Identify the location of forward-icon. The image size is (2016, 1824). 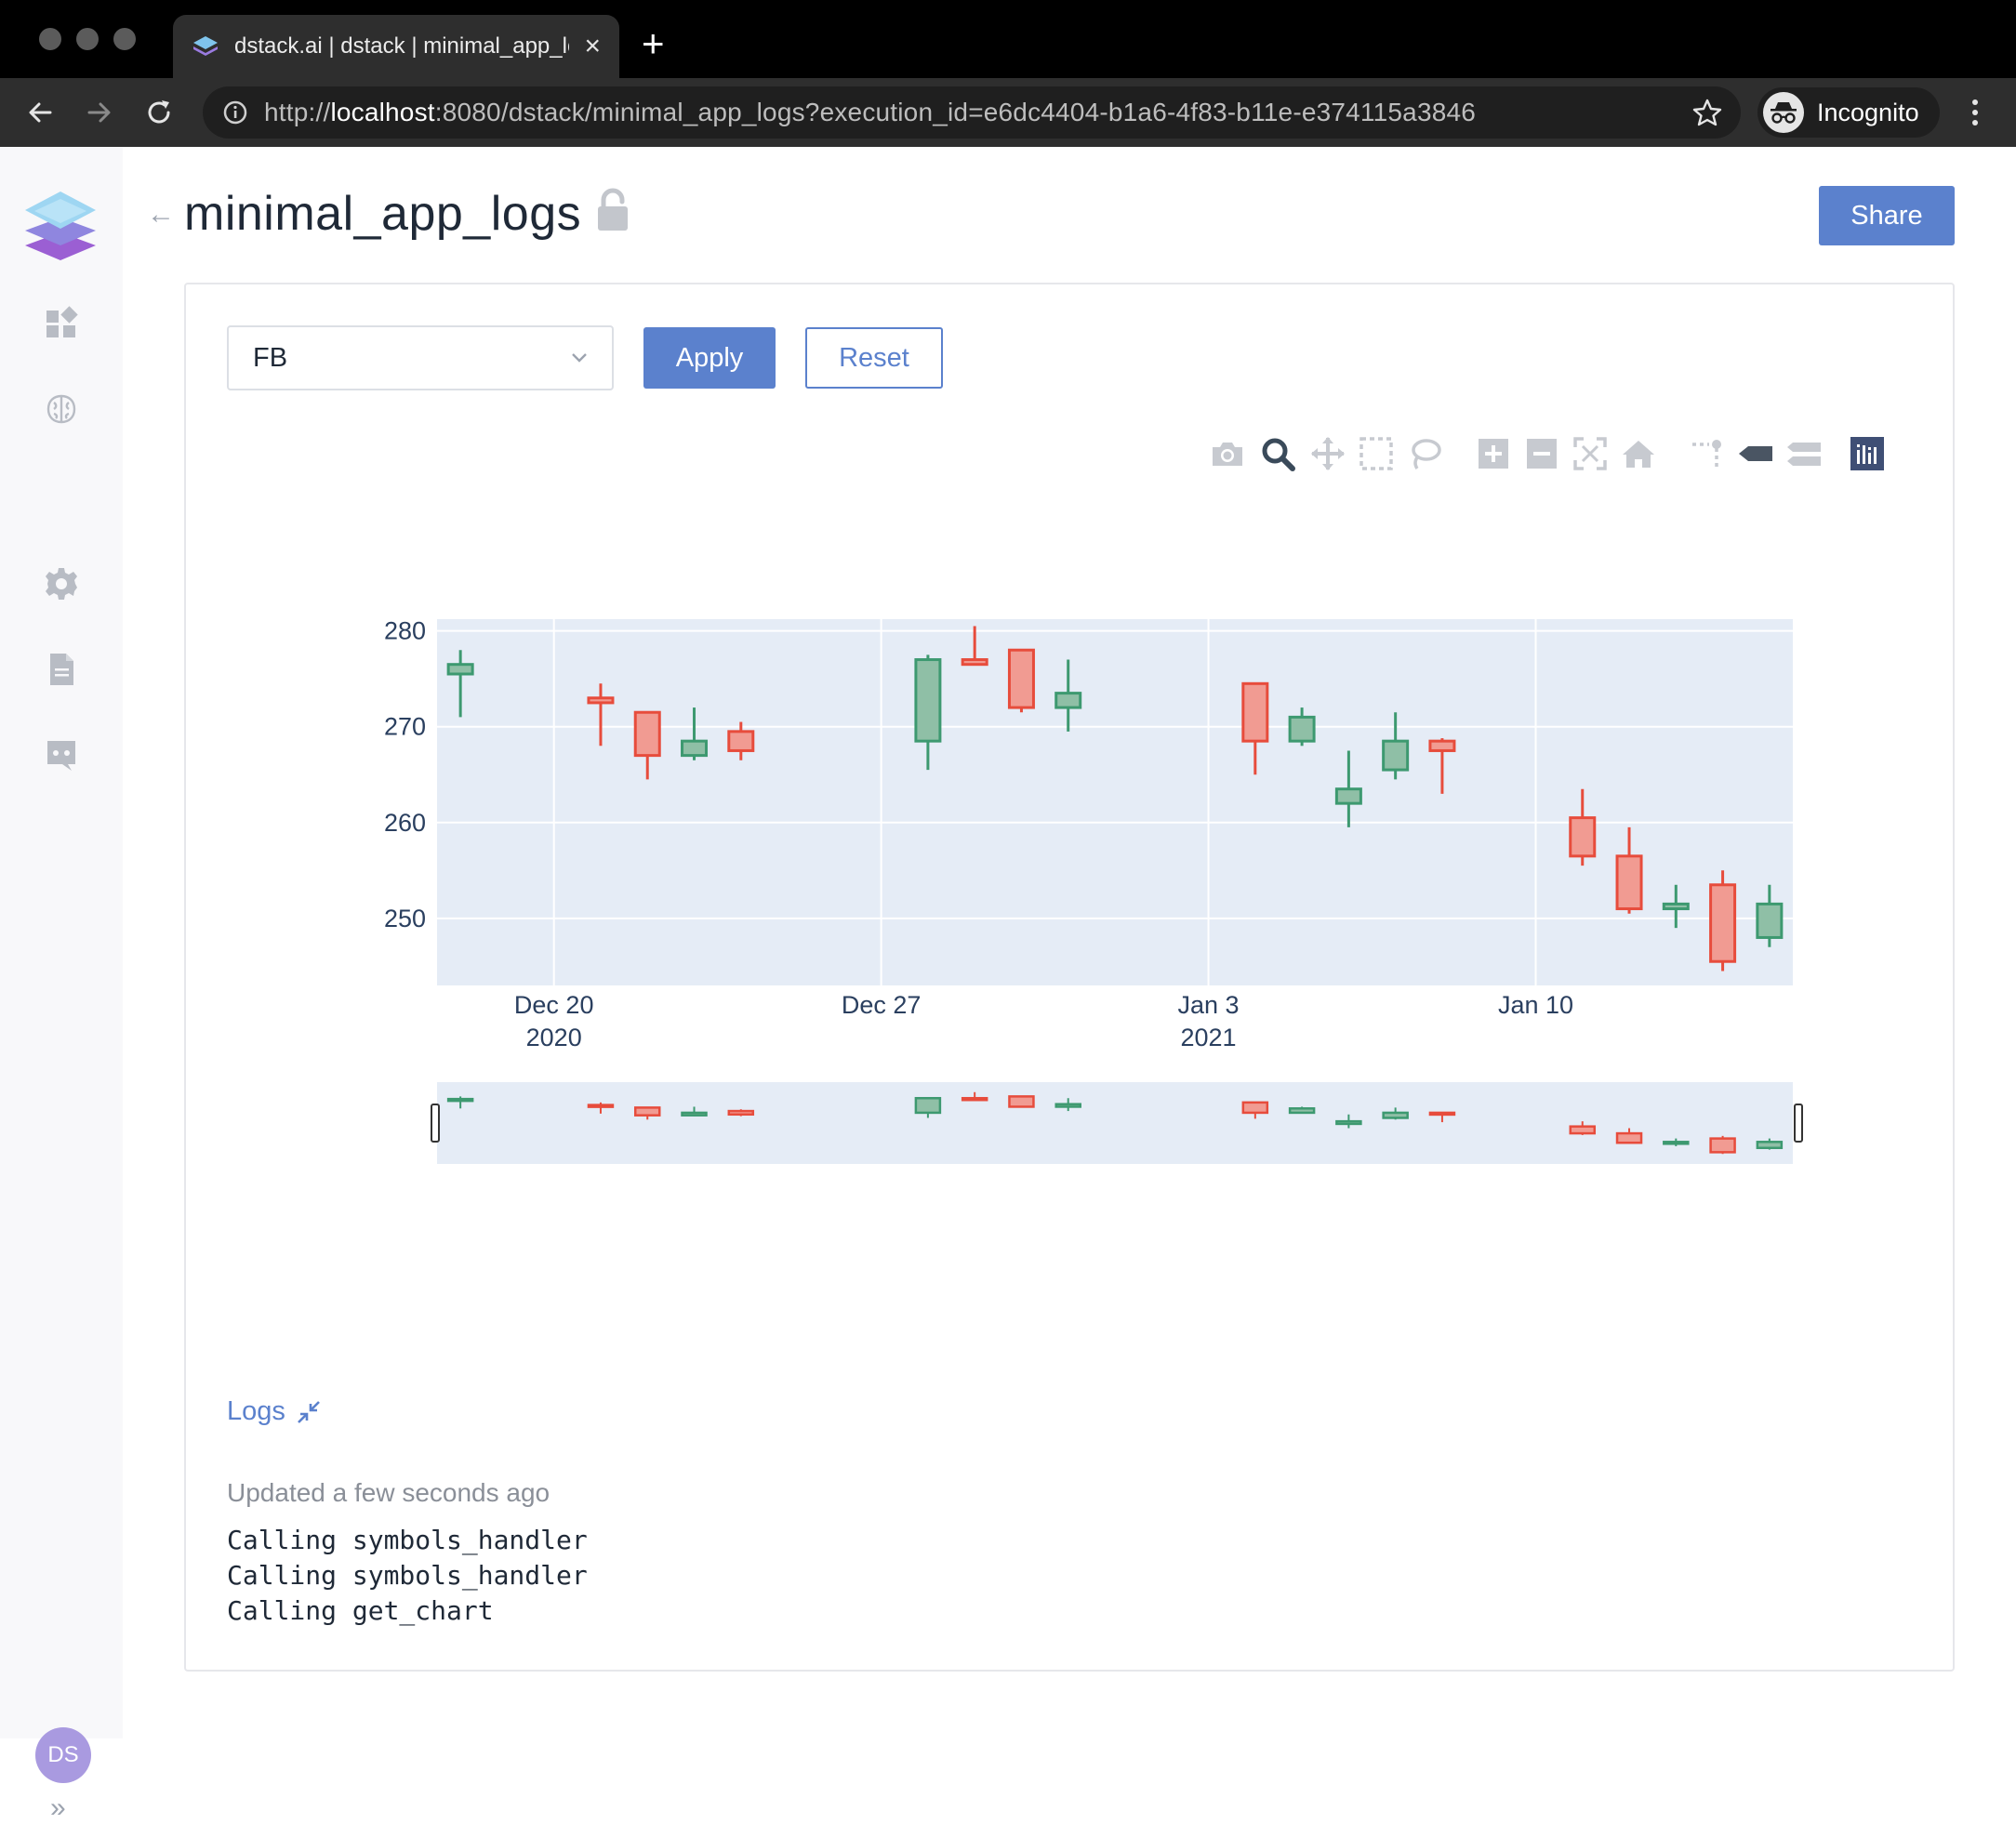
(99, 112).